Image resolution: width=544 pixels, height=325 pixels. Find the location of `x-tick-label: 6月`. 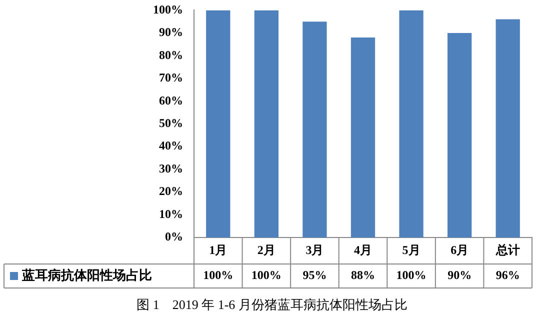

x-tick-label: 6月 is located at coordinates (459, 249).